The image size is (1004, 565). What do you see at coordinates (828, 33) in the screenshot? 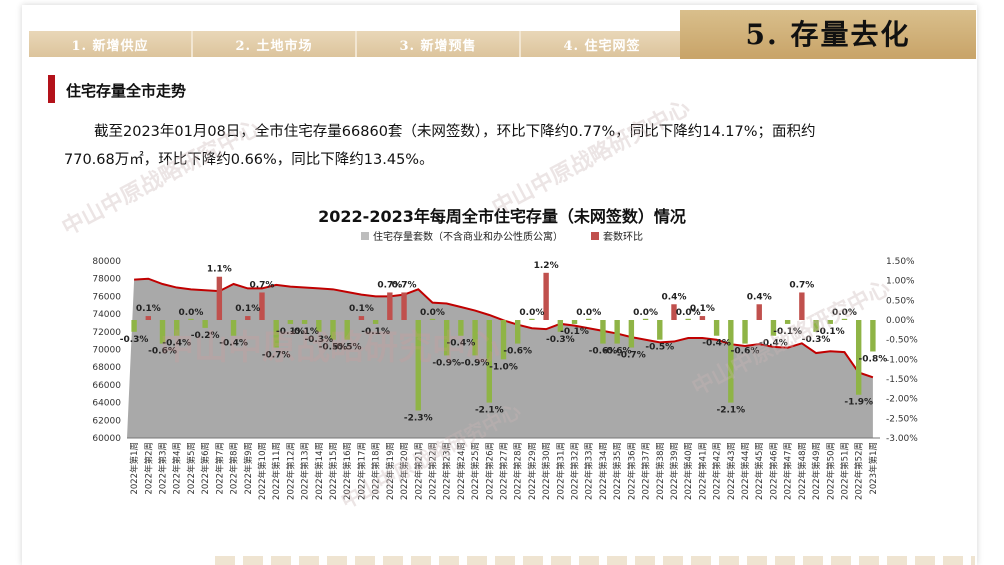
I see `nav-tab-inventory-active: 5. 存量去化` at bounding box center [828, 33].